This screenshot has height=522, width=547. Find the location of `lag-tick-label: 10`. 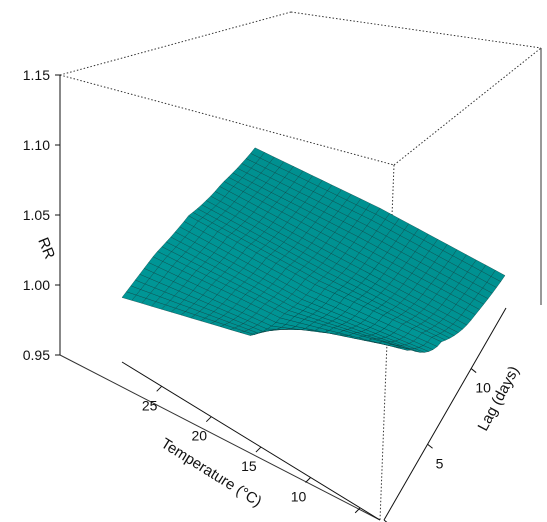

lag-tick-label: 10 is located at coordinates (483, 388).